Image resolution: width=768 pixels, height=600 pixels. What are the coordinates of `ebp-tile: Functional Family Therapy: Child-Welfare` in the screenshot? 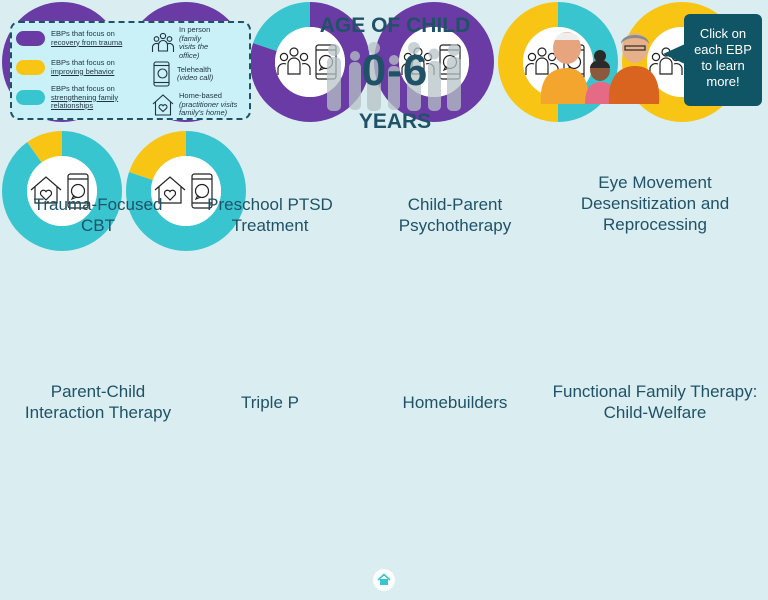 It's located at (654, 402).